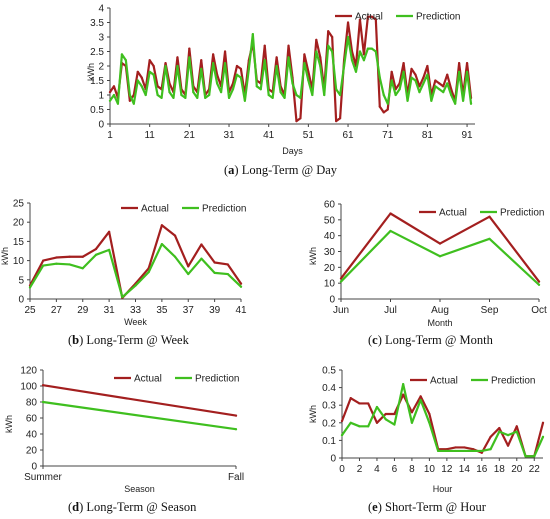 This screenshot has width=550, height=519. What do you see at coordinates (91, 72) in the screenshot?
I see `y-axis-label: kWh` at bounding box center [91, 72].